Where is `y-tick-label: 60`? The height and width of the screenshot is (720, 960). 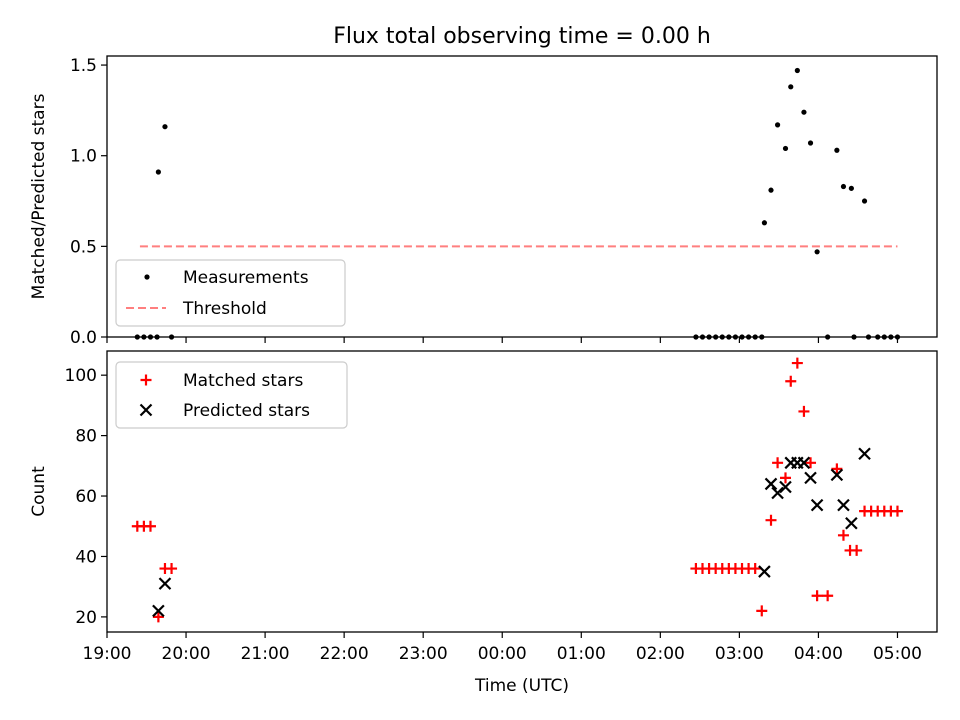 y-tick-label: 60 is located at coordinates (86, 497).